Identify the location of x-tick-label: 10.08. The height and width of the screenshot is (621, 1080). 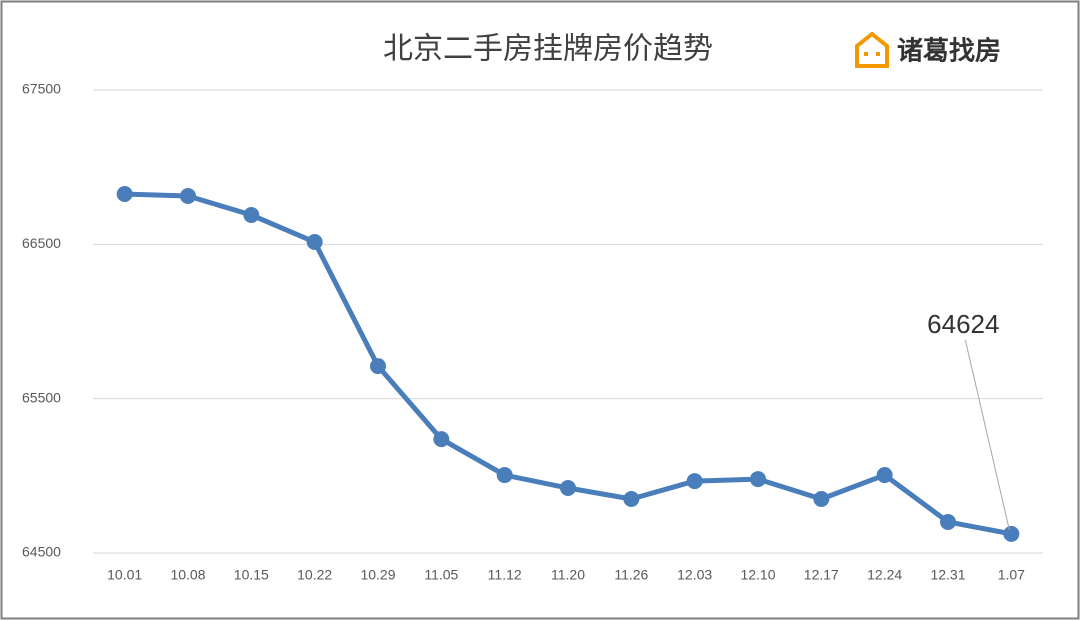
(187, 575).